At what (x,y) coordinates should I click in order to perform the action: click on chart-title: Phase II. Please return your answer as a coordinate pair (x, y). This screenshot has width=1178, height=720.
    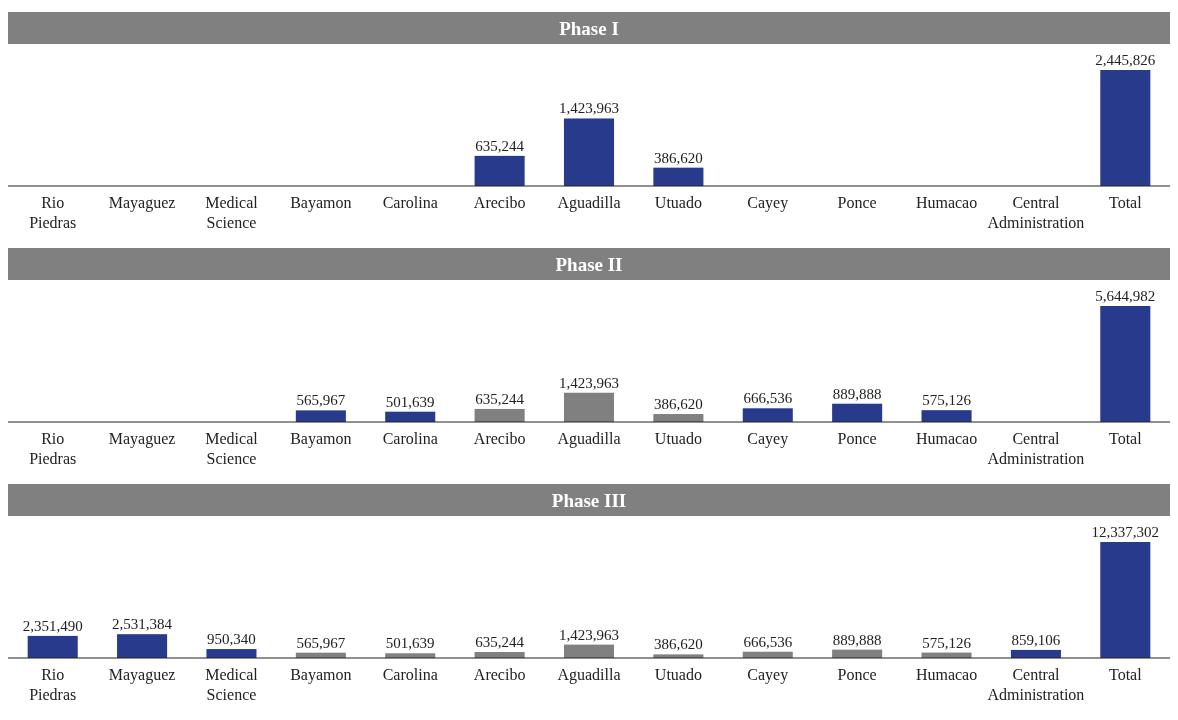
    Looking at the image, I should click on (589, 264).